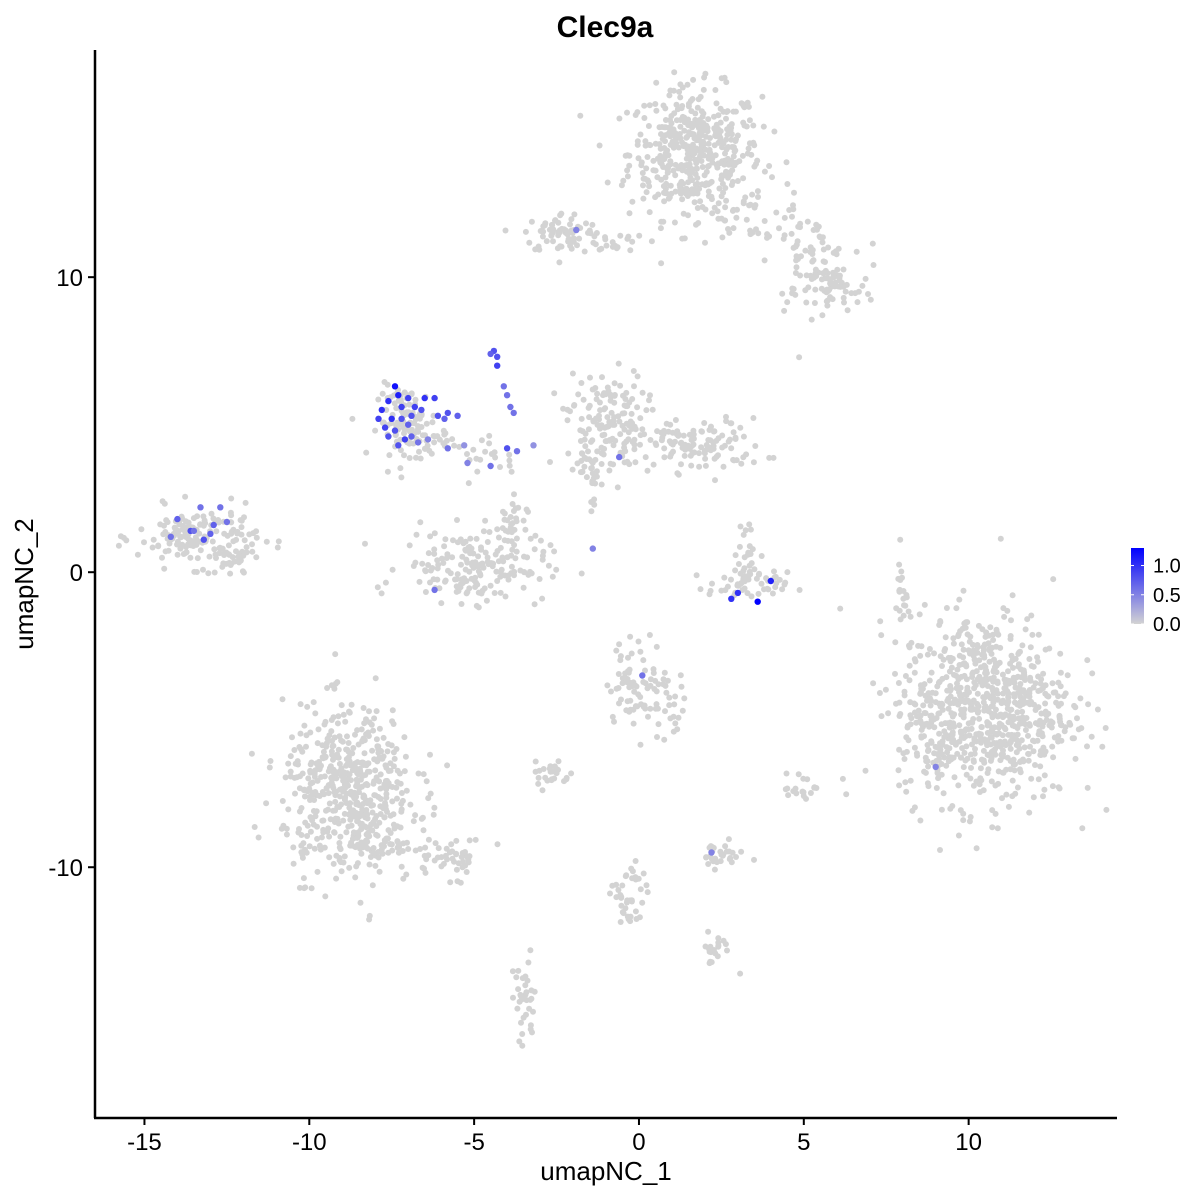  What do you see at coordinates (517, 451) in the screenshot?
I see `expressing-cell-point` at bounding box center [517, 451].